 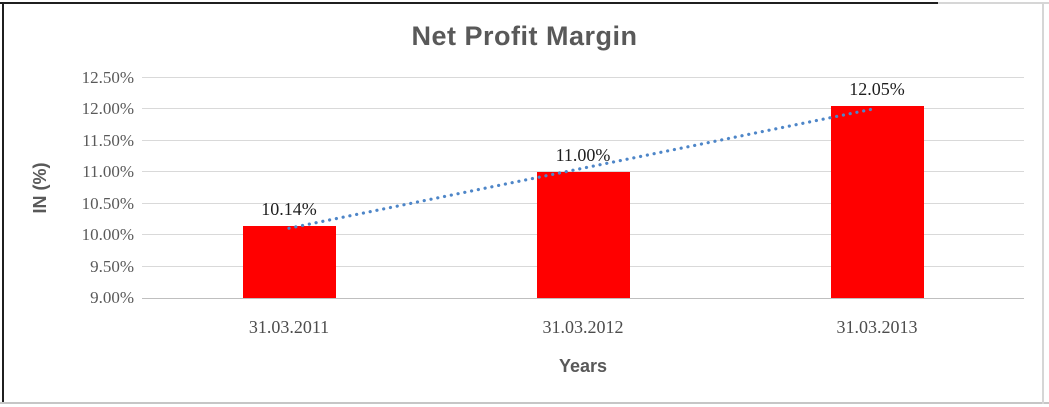 I want to click on bar-31.03.2013, so click(x=877, y=202).